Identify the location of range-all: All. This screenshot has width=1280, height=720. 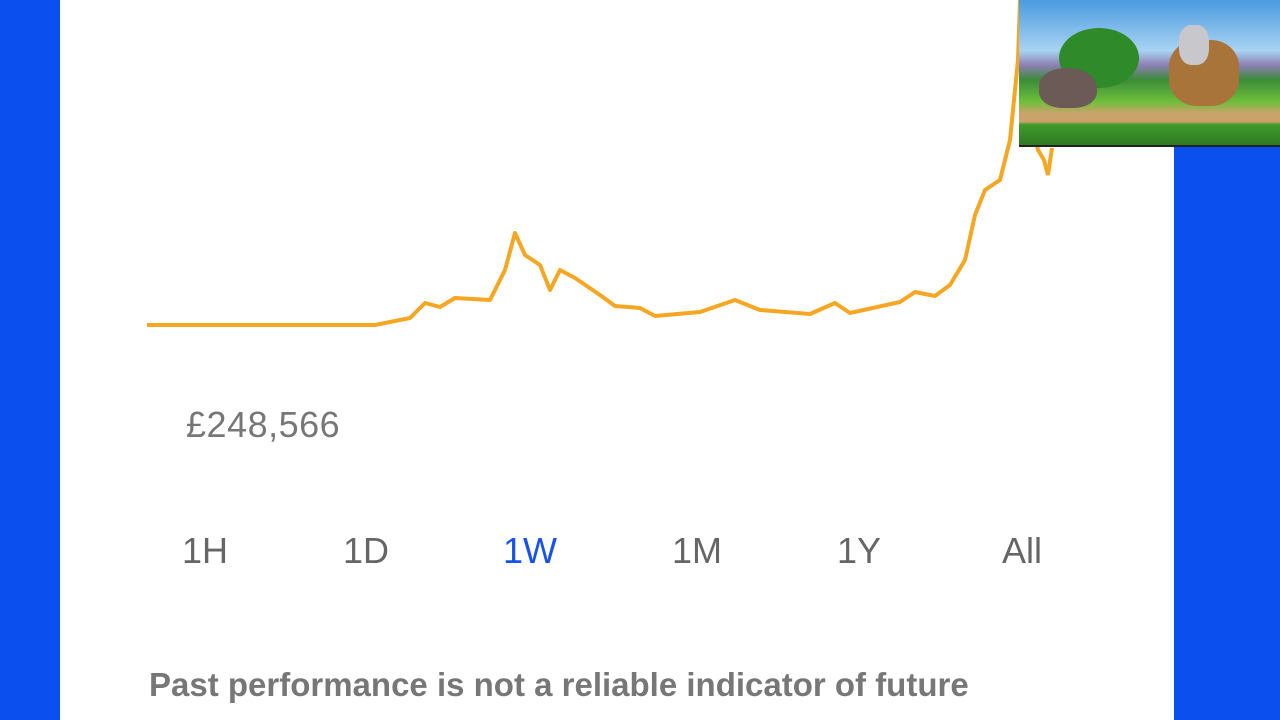
(1022, 550).